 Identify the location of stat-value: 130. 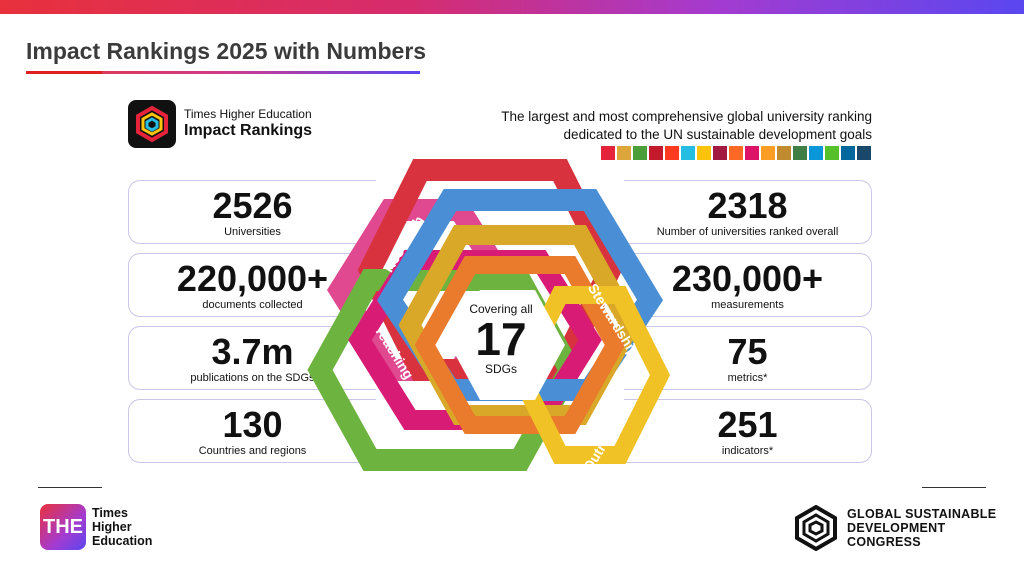
(252, 424).